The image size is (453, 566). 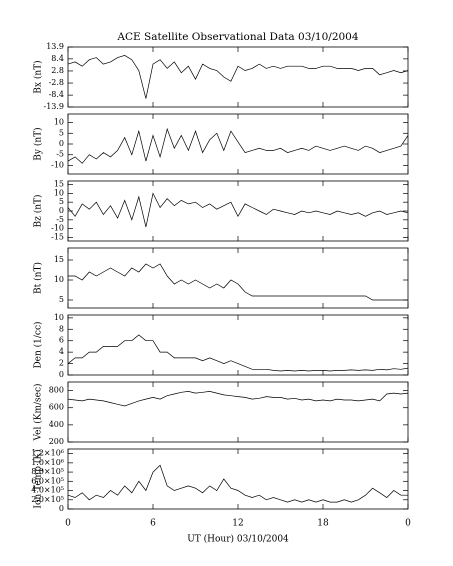 I want to click on y-tick-label: 200, so click(x=56, y=441).